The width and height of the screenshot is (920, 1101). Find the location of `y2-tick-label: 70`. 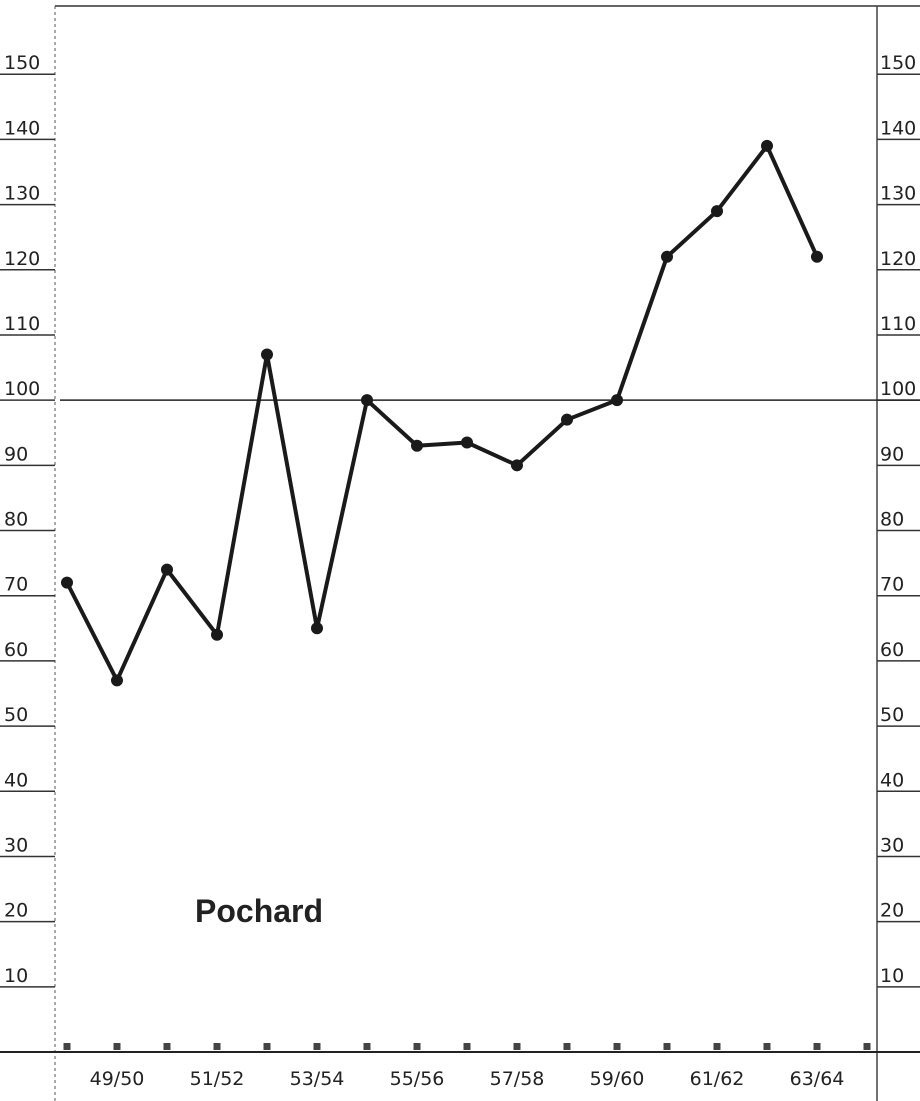

y2-tick-label: 70 is located at coordinates (892, 585).